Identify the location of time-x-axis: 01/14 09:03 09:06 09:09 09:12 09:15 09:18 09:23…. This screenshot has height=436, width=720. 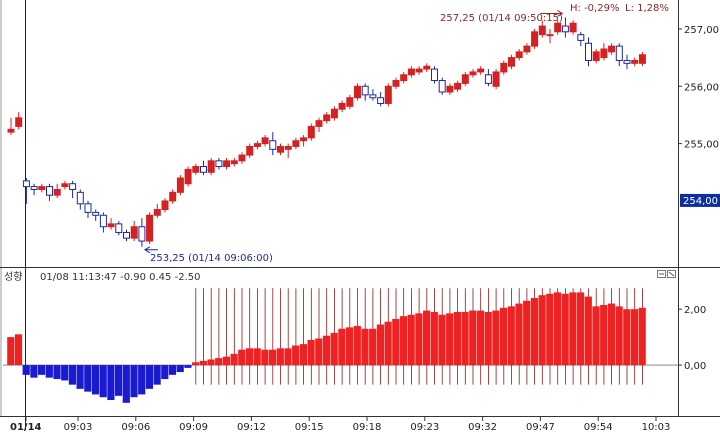
(340, 424).